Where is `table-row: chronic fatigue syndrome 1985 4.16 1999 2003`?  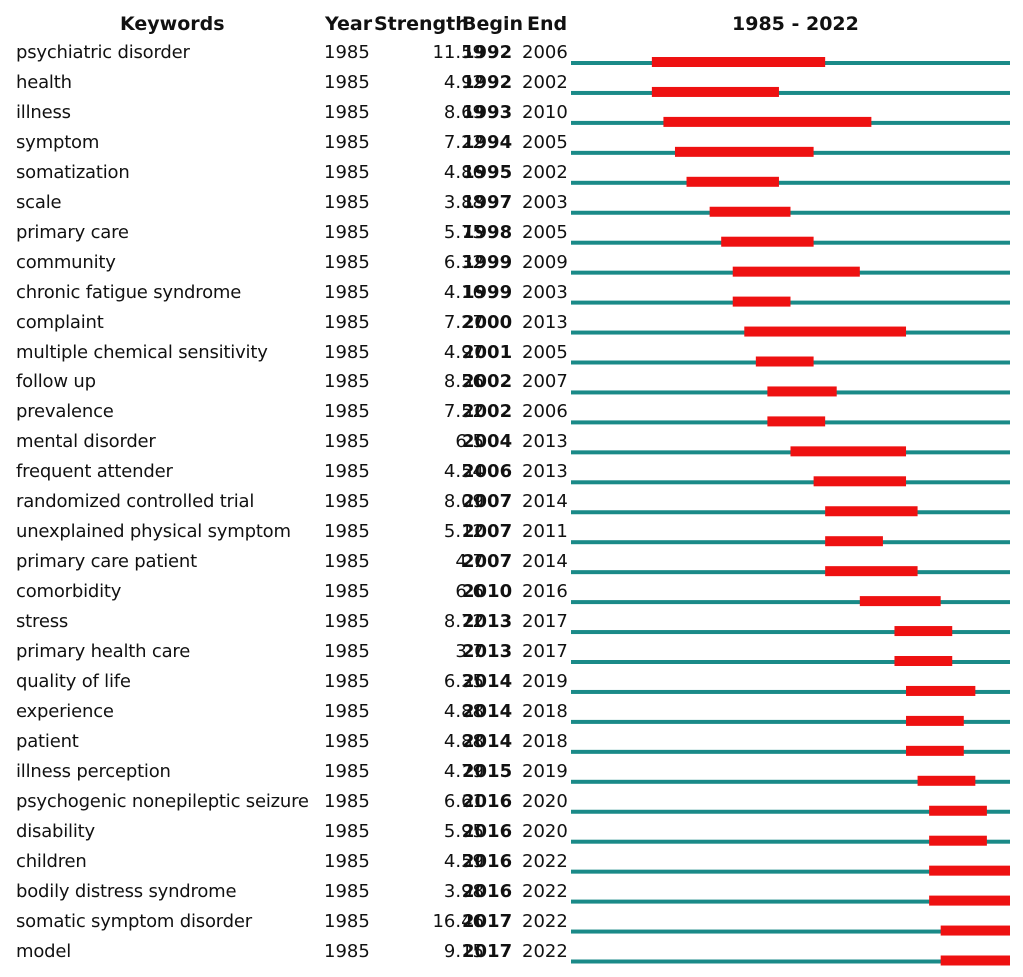
table-row: chronic fatigue syndrome 1985 4.16 1999 2003 is located at coordinates (511, 293).